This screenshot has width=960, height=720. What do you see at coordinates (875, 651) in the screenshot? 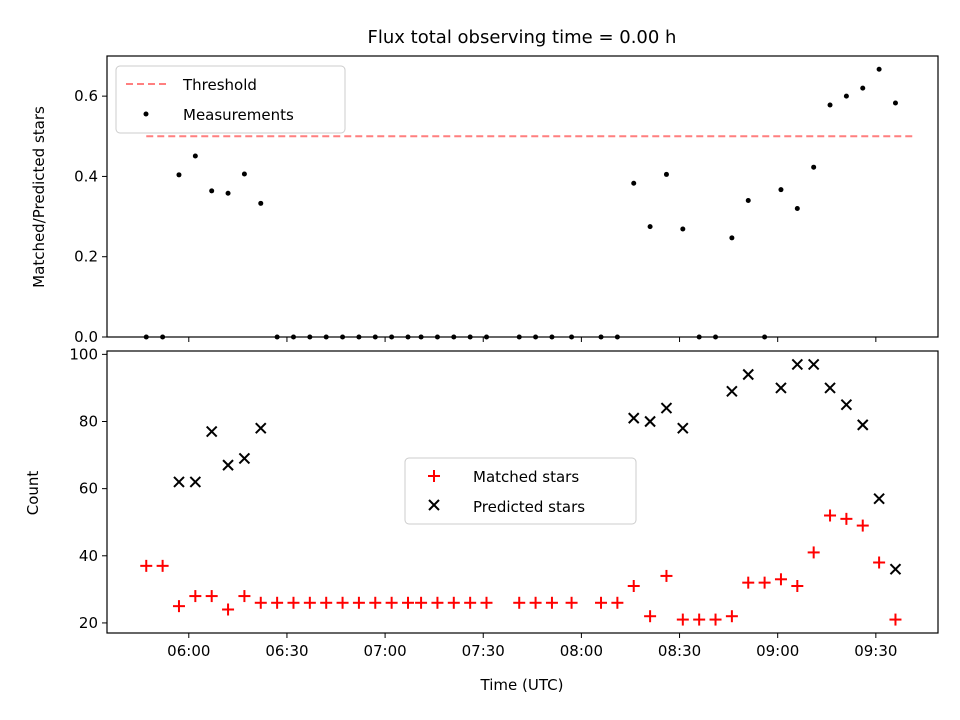
I see `x-tick-label: 09:30` at bounding box center [875, 651].